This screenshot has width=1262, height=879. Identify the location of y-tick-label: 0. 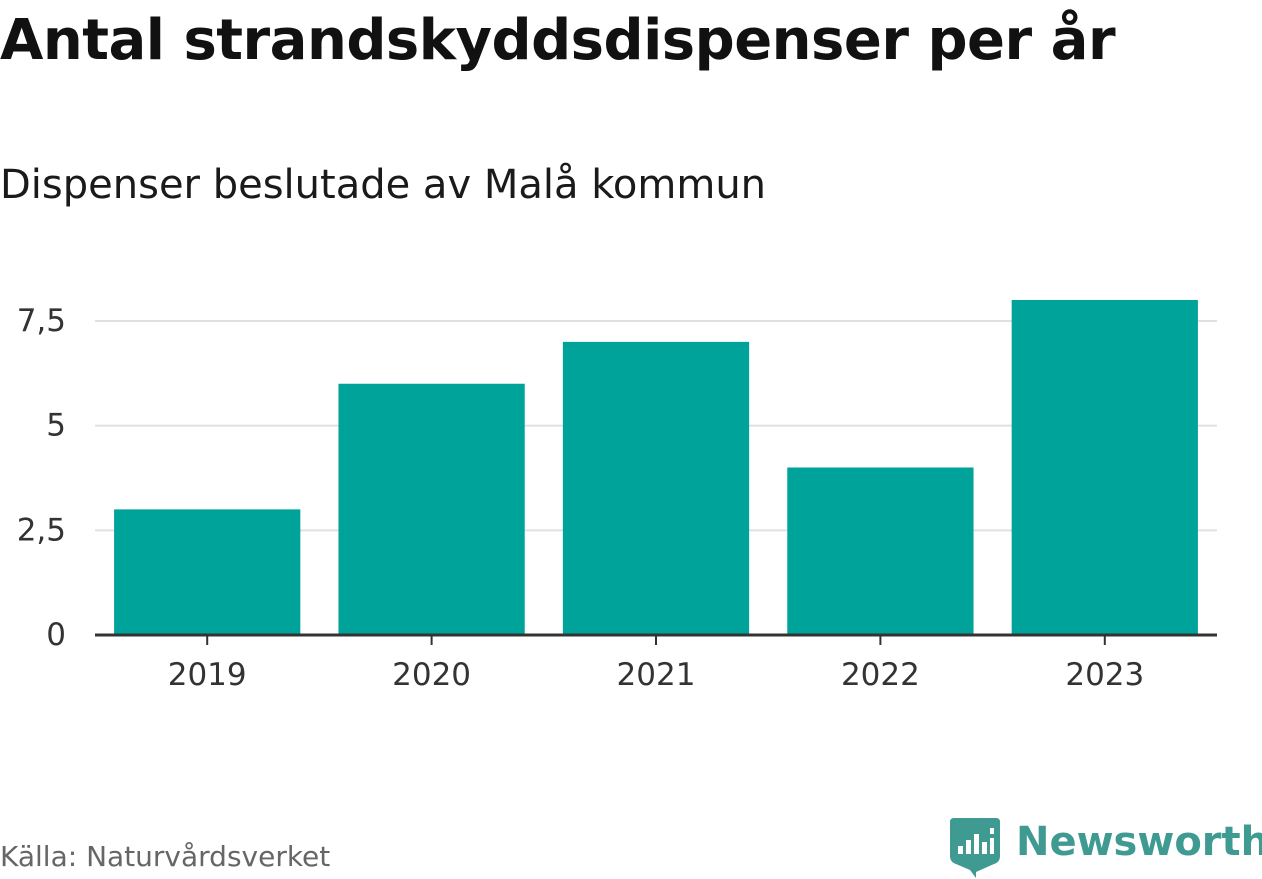
(56, 635).